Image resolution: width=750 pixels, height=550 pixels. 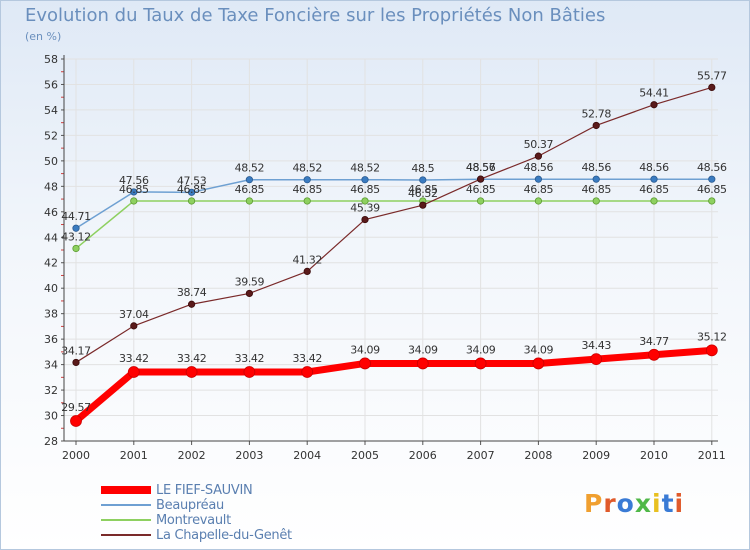 I want to click on data-label: 44.71, so click(x=76, y=216).